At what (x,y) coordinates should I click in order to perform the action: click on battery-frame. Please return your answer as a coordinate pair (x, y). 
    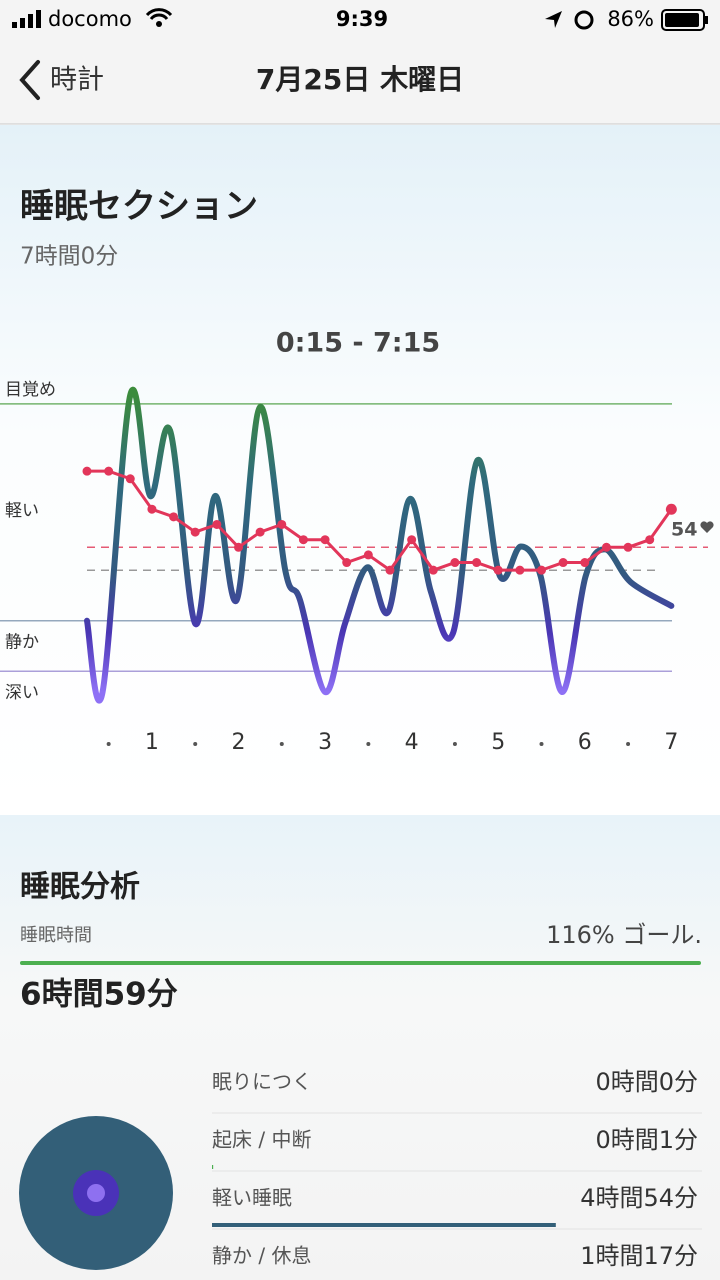
    Looking at the image, I should click on (683, 20).